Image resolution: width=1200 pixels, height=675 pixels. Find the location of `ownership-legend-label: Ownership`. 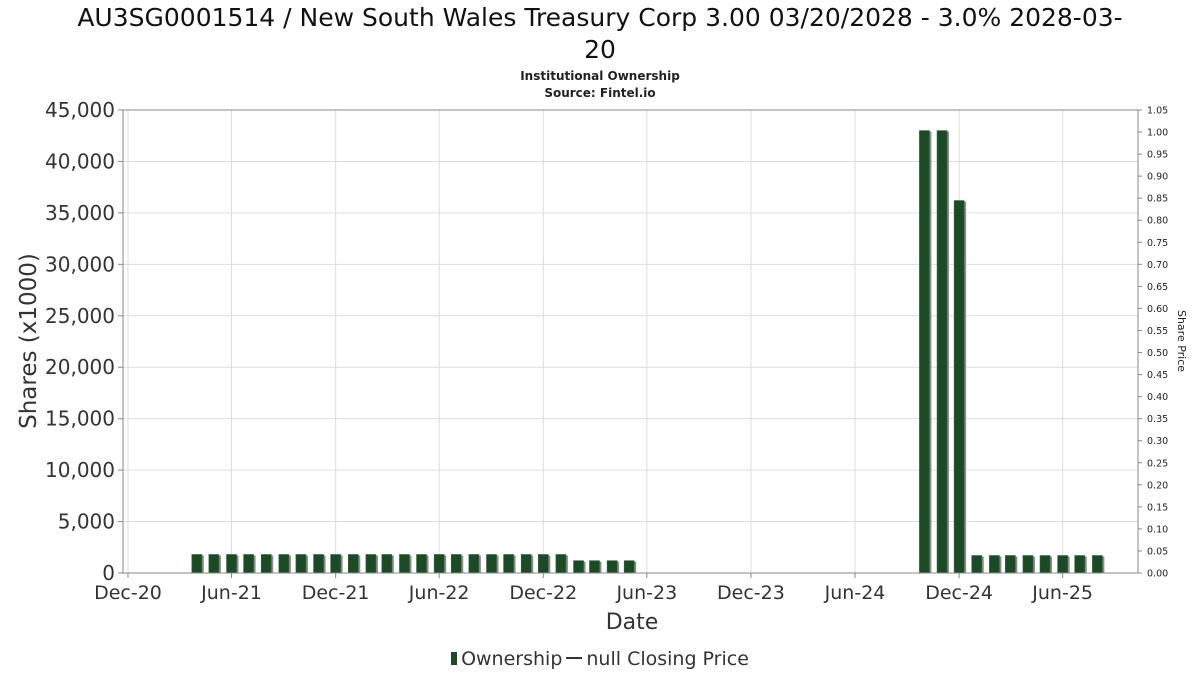

ownership-legend-label: Ownership is located at coordinates (512, 659).